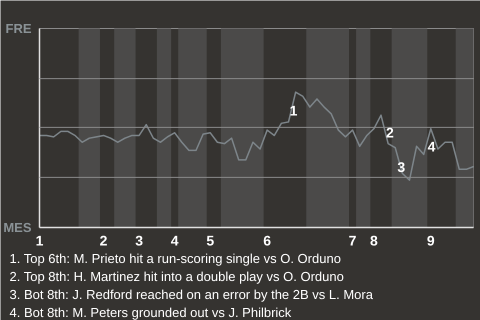 This screenshot has width=480, height=320. What do you see at coordinates (40, 240) in the screenshot?
I see `x-tick-label: 1` at bounding box center [40, 240].